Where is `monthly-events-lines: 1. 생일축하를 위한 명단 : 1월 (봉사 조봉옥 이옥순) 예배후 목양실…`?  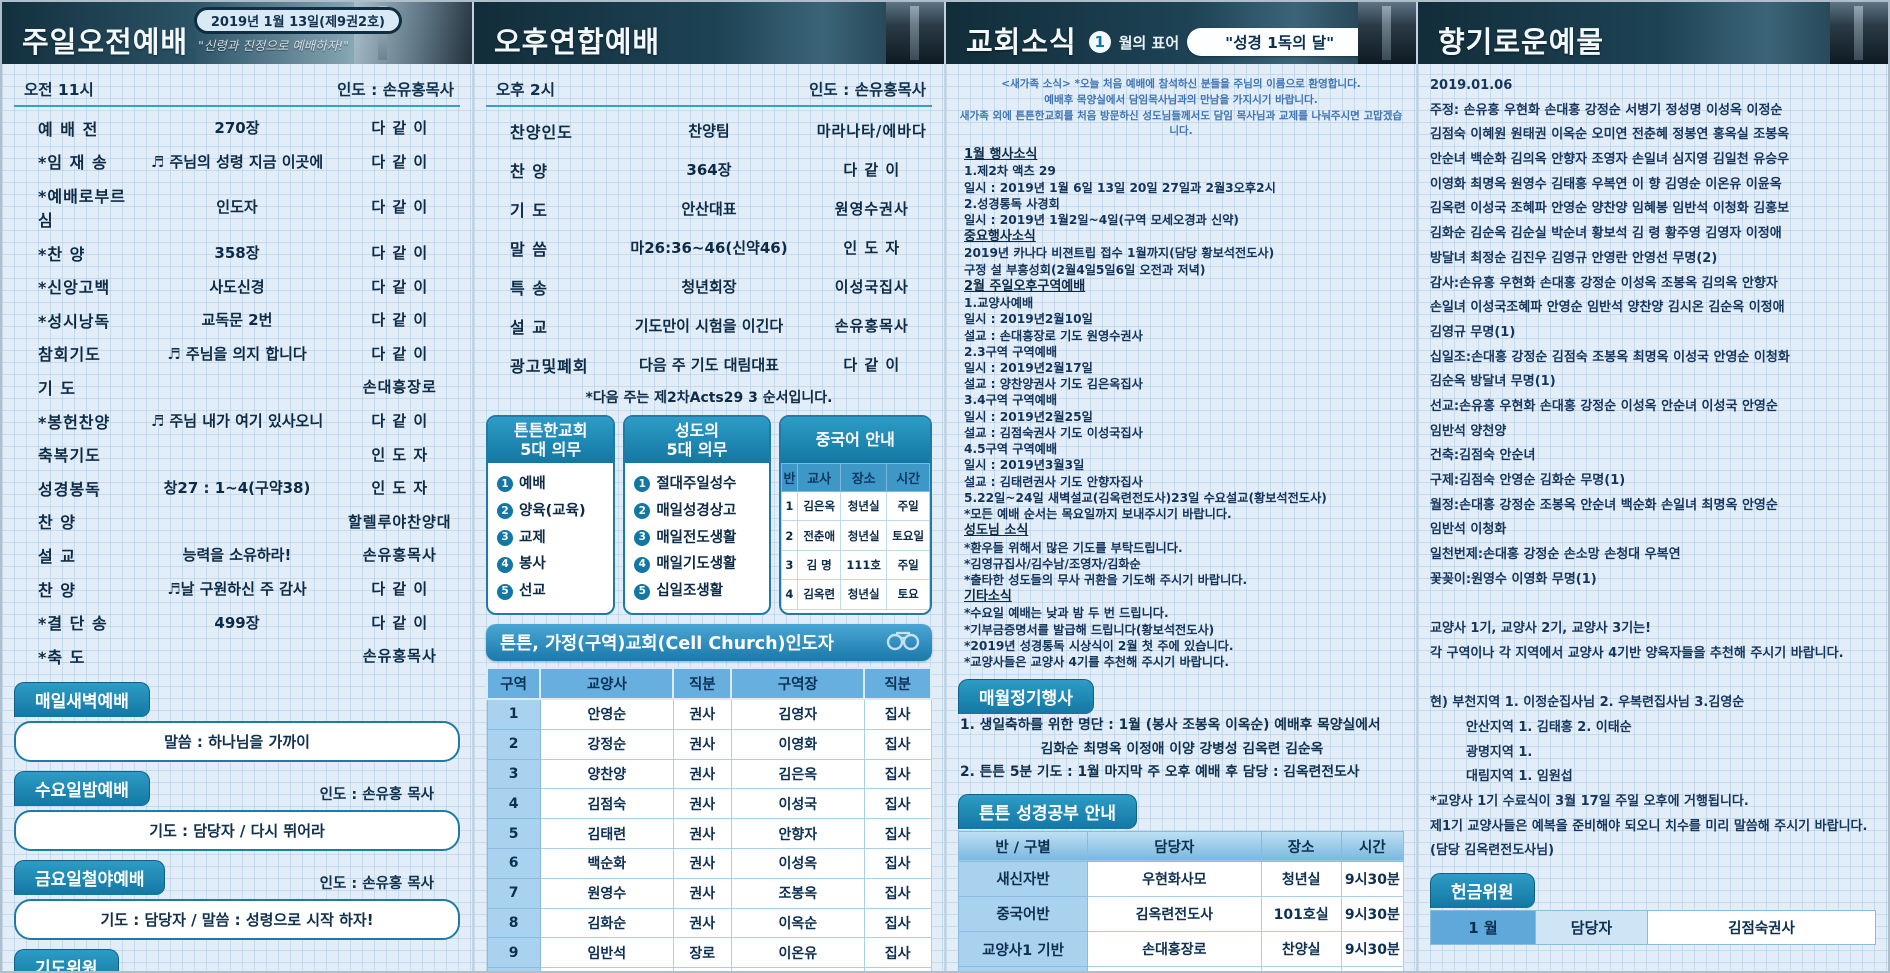
monthly-events-lines: 1. 생일축하를 위한 명단 : 1월 (봉사 조봉옥 이옥순) 예배후 목양실… is located at coordinates (1181, 749).